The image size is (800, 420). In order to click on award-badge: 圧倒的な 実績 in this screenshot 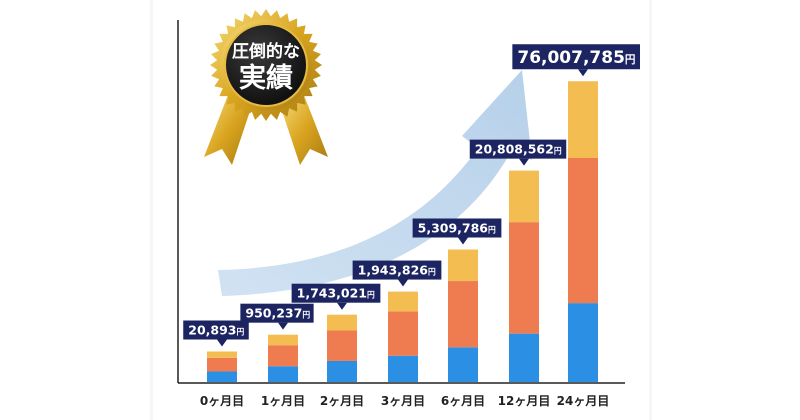, I will do `click(266, 87)`.